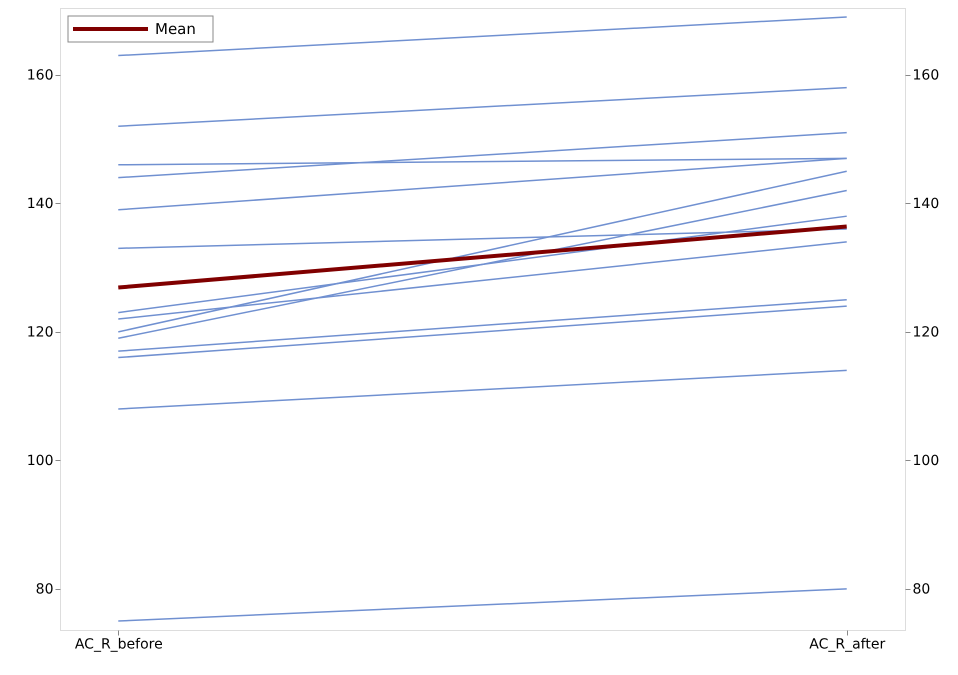 This screenshot has width=958, height=675. I want to click on legend-label: Mean, so click(175, 29).